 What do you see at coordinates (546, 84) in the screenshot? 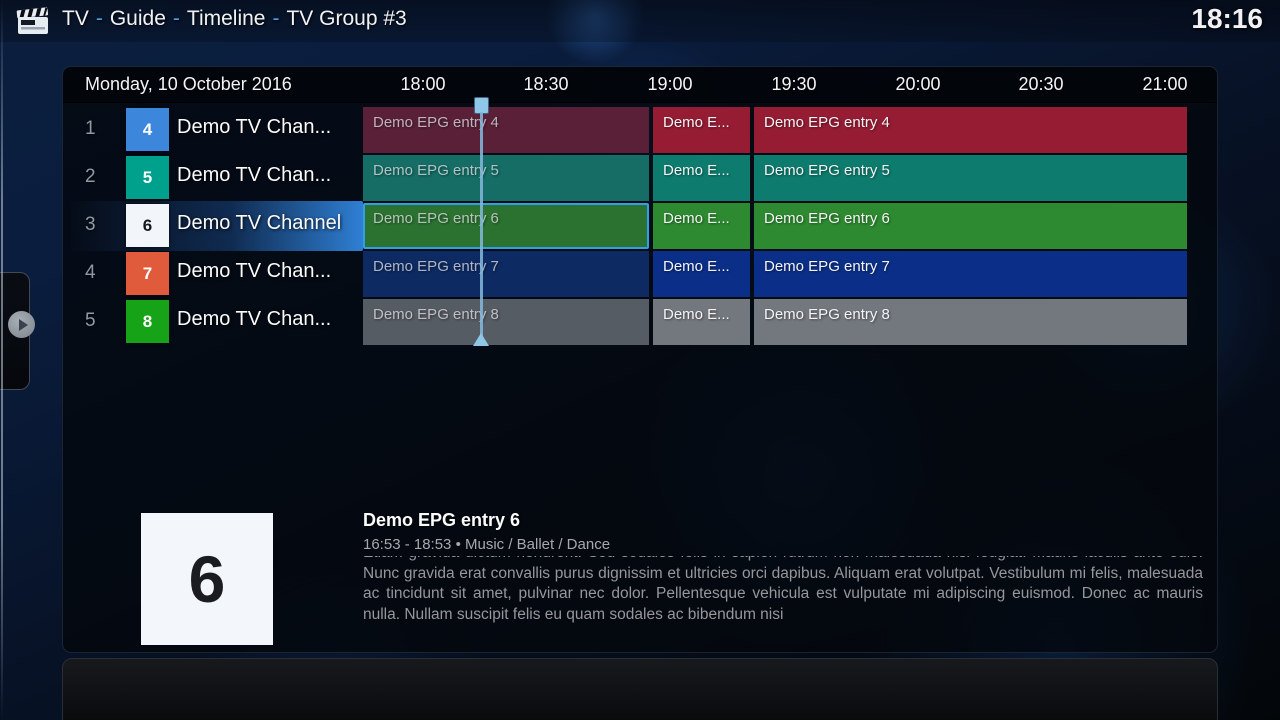
I see `time-slot-label: 18:30` at bounding box center [546, 84].